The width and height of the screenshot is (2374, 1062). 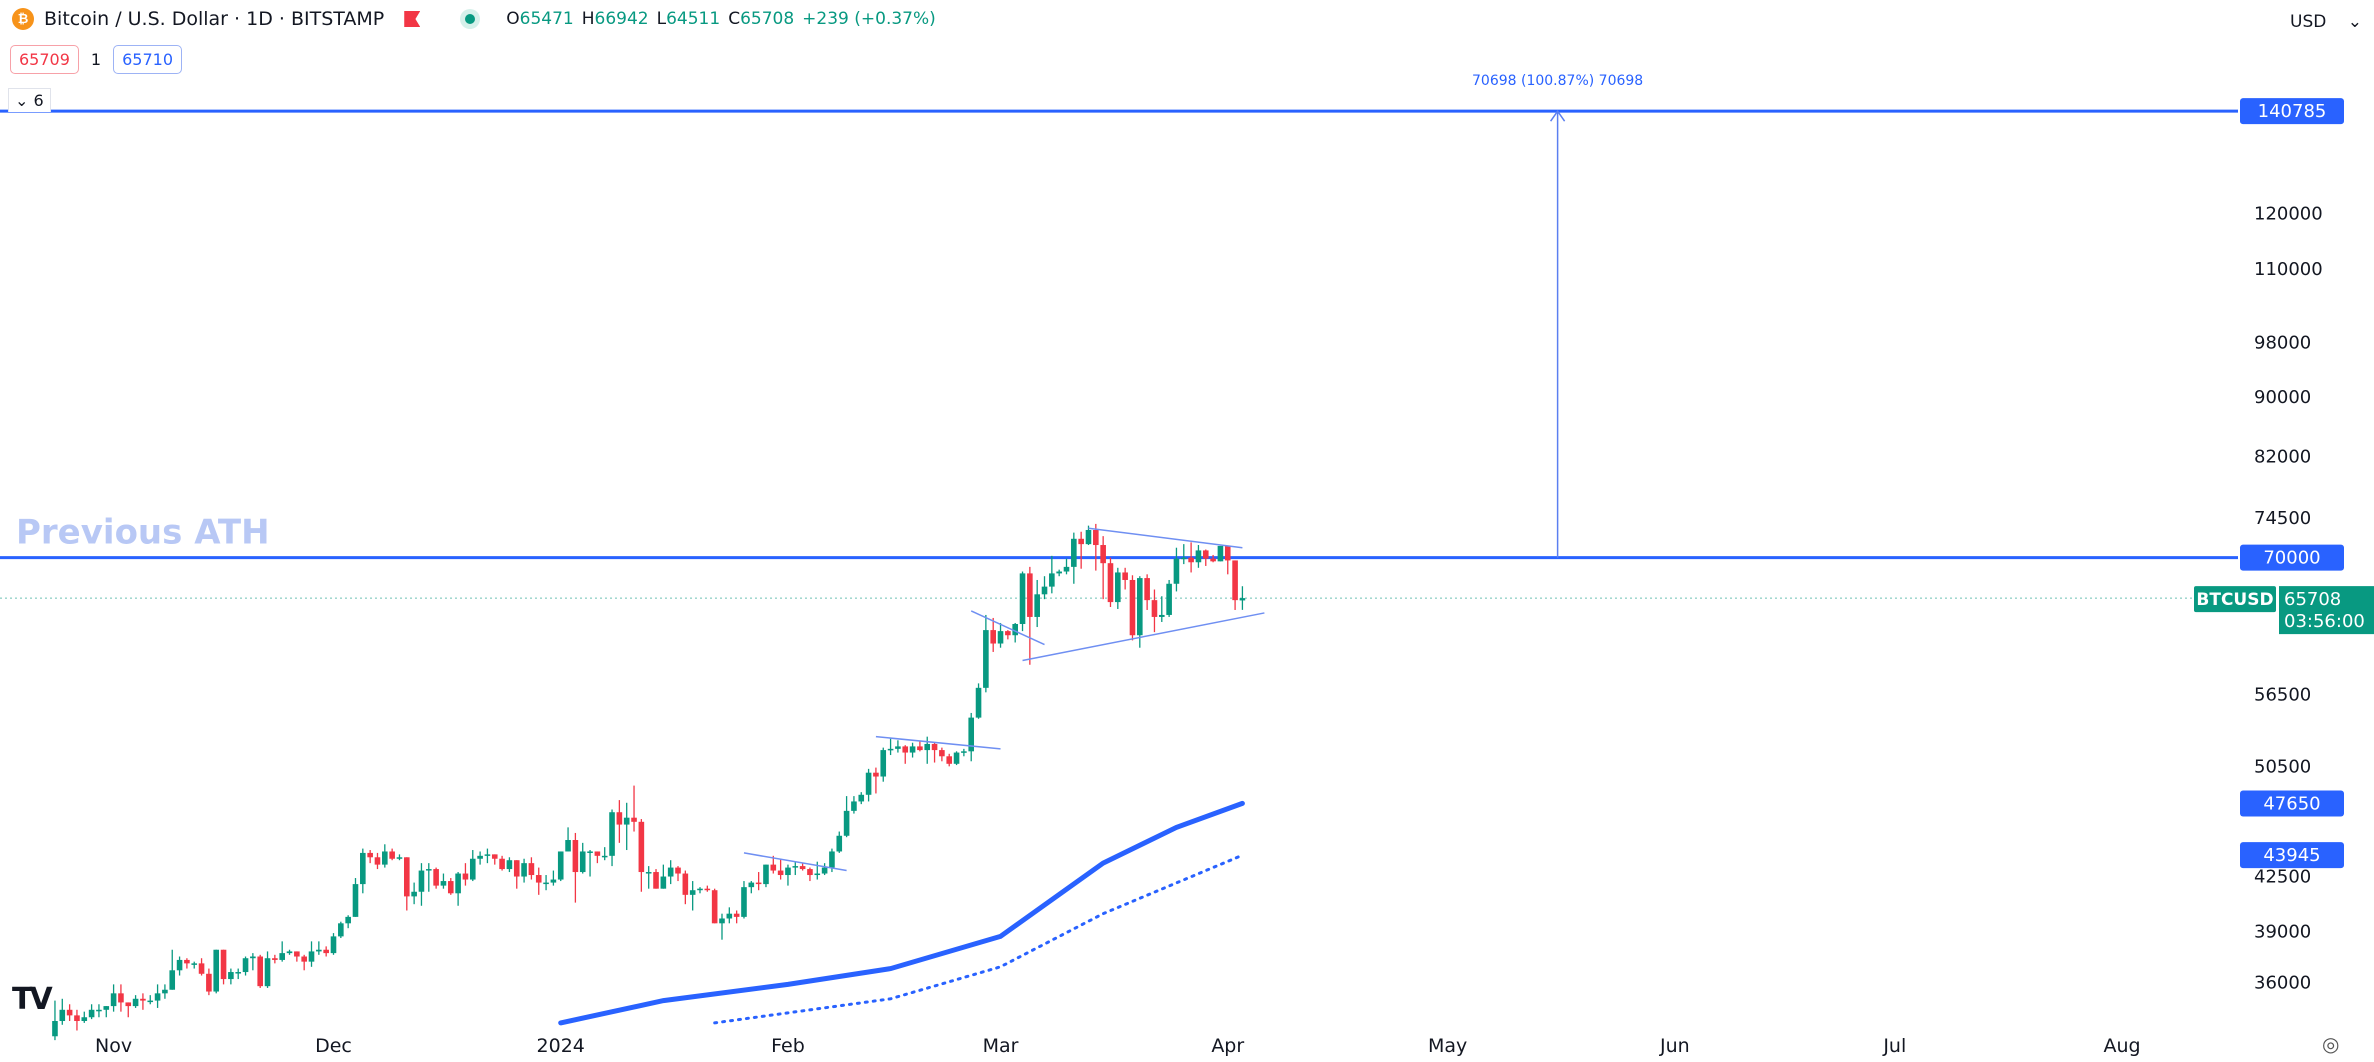 I want to click on y-tick-label: 98000, so click(x=2282, y=343).